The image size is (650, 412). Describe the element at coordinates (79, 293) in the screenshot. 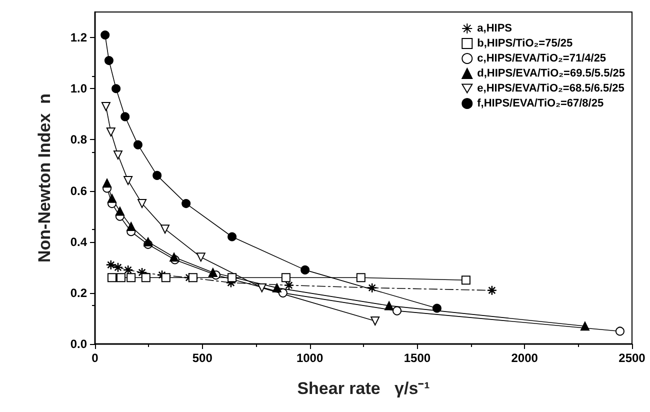

I see `y-tick-label: 0.2` at that location.